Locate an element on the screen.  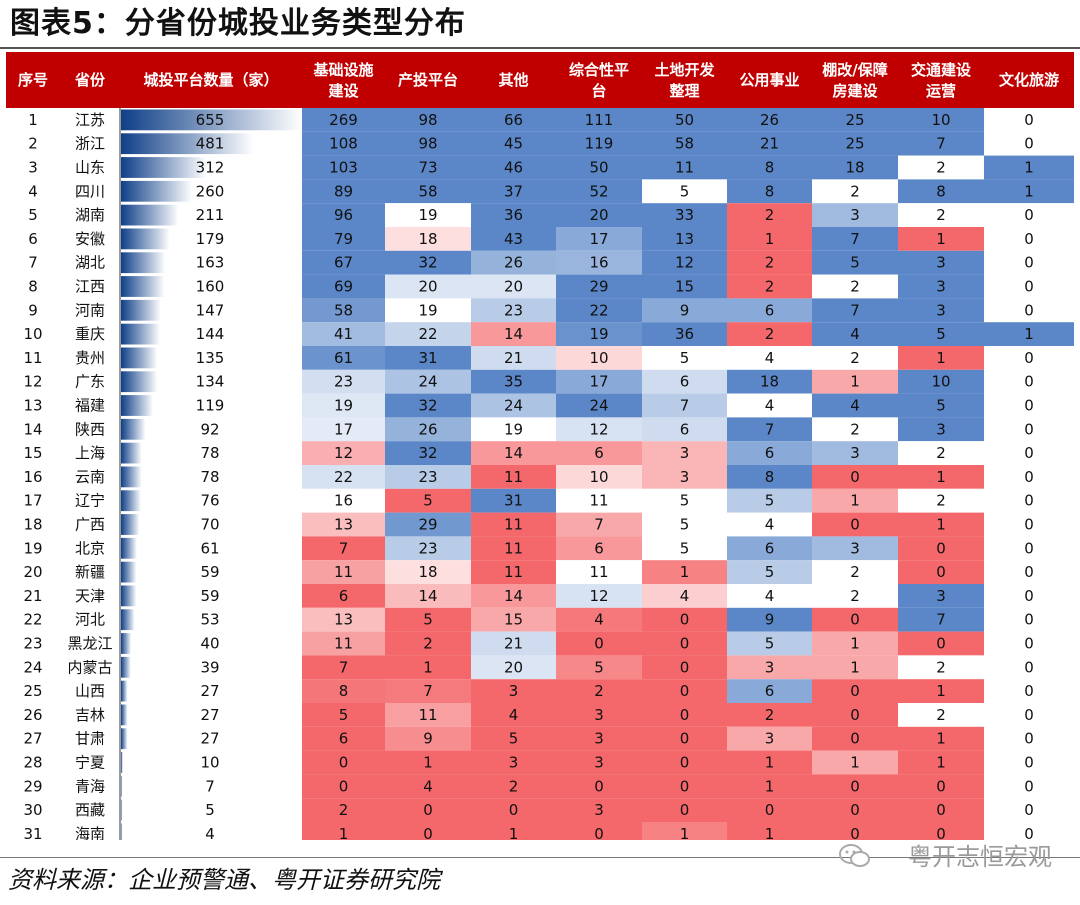
row-index: 28 is located at coordinates (32, 763).